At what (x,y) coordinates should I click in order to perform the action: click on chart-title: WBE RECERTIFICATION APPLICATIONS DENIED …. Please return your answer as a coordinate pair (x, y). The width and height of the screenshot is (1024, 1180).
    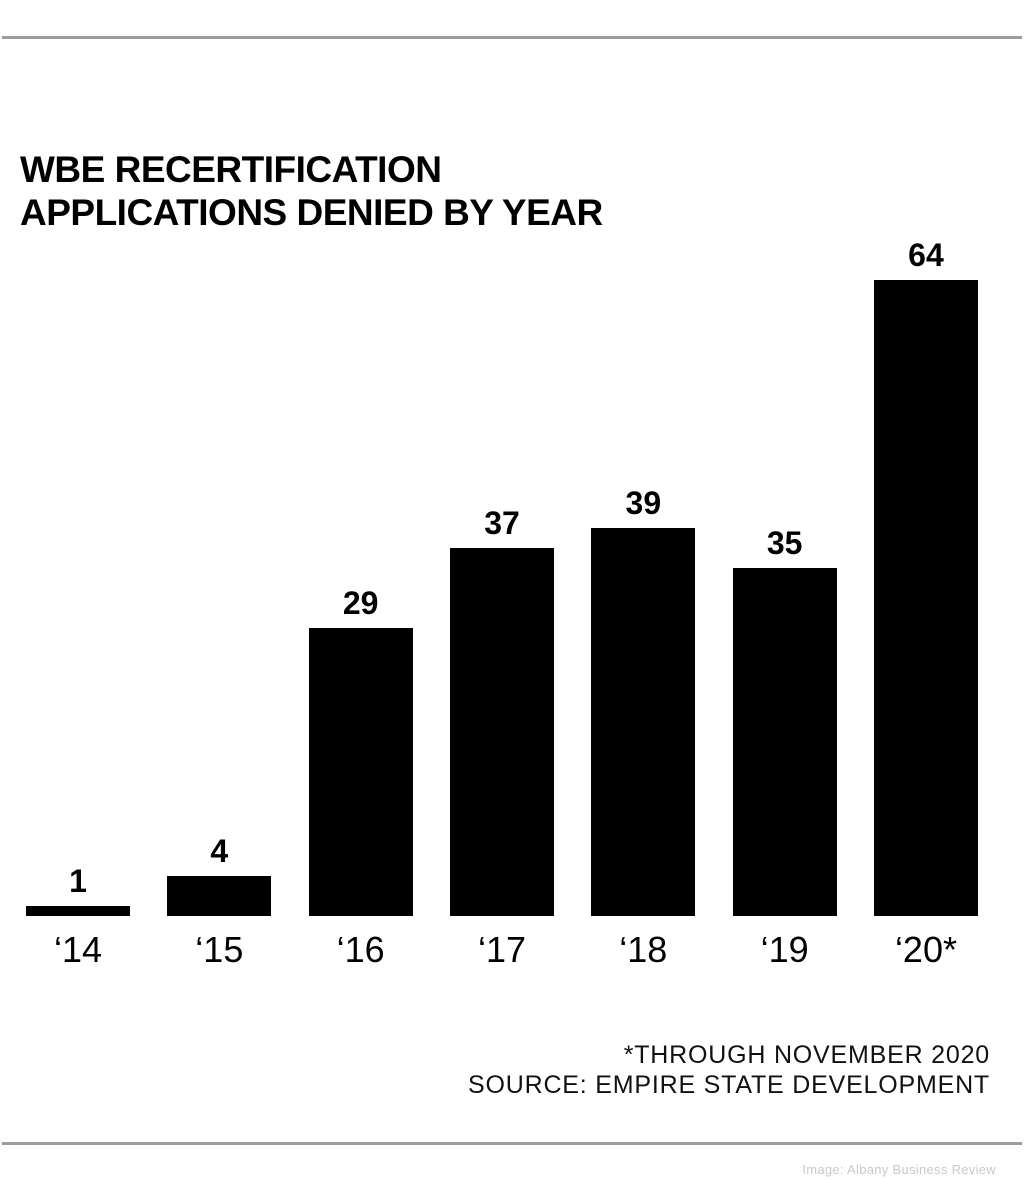
    Looking at the image, I should click on (311, 191).